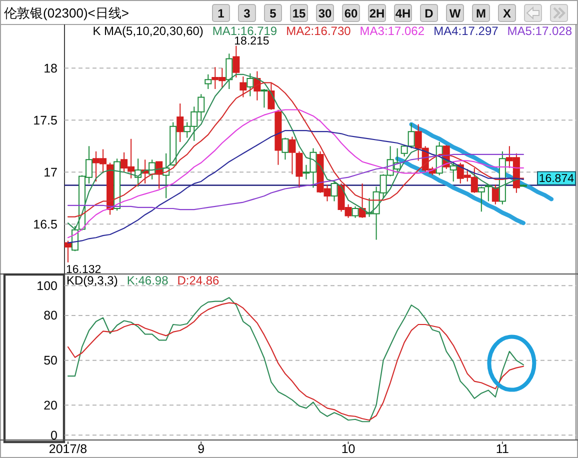 The height and width of the screenshot is (458, 578). What do you see at coordinates (51, 172) in the screenshot?
I see `y-tick-label: 17` at bounding box center [51, 172].